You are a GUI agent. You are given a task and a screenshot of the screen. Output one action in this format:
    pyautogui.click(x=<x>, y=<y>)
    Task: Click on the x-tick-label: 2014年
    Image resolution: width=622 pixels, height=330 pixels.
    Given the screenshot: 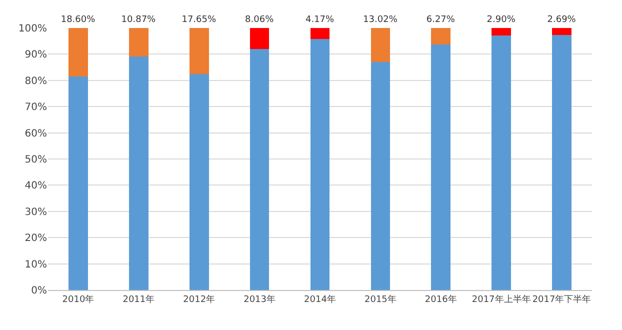 What is the action you would take?
    pyautogui.click(x=320, y=299)
    